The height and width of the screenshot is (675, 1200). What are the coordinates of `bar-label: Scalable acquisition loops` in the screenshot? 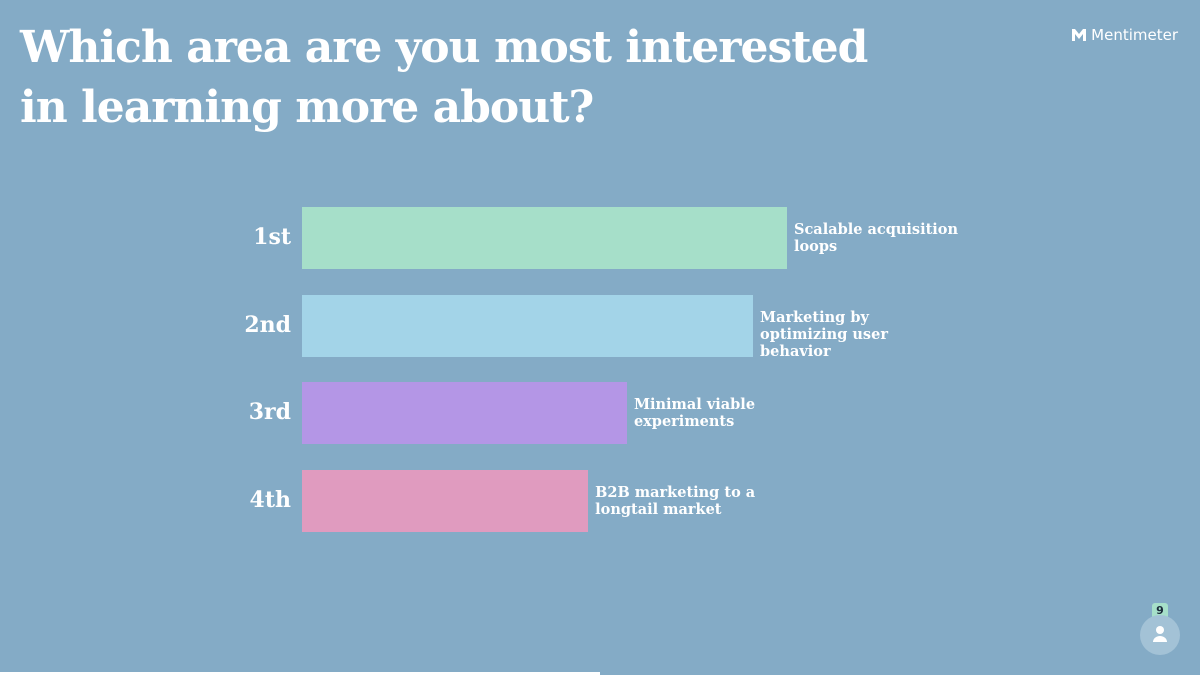 It's located at (876, 238).